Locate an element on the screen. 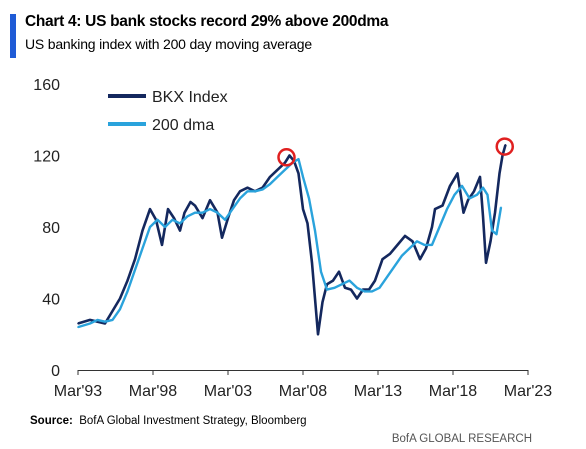 The height and width of the screenshot is (449, 586). y-tick-label: 120 is located at coordinates (46, 157).